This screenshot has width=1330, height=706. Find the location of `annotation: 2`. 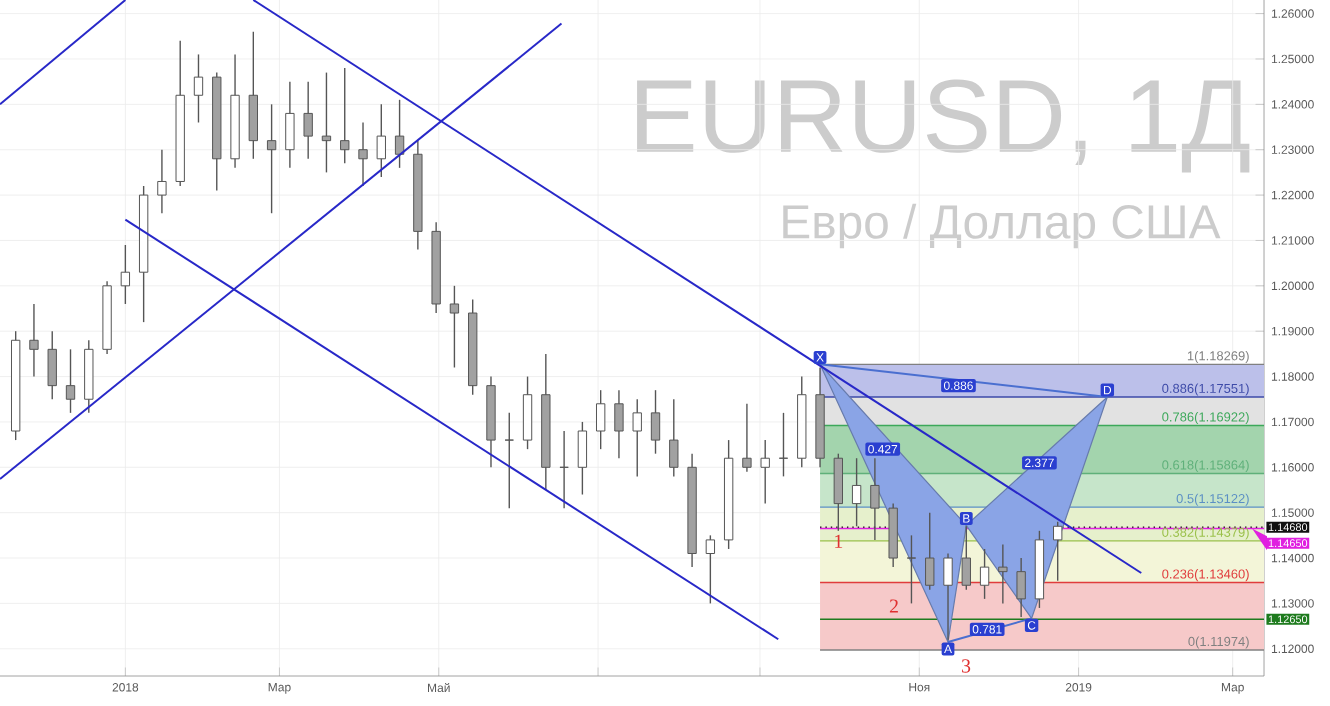

annotation: 2 is located at coordinates (893, 606).